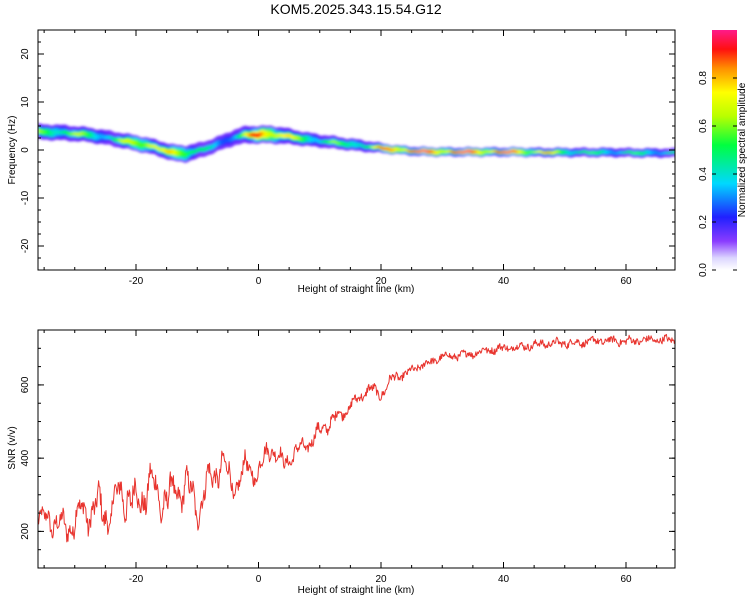 The width and height of the screenshot is (750, 600). I want to click on spectrogram-ytick-label: 0, so click(25, 150).